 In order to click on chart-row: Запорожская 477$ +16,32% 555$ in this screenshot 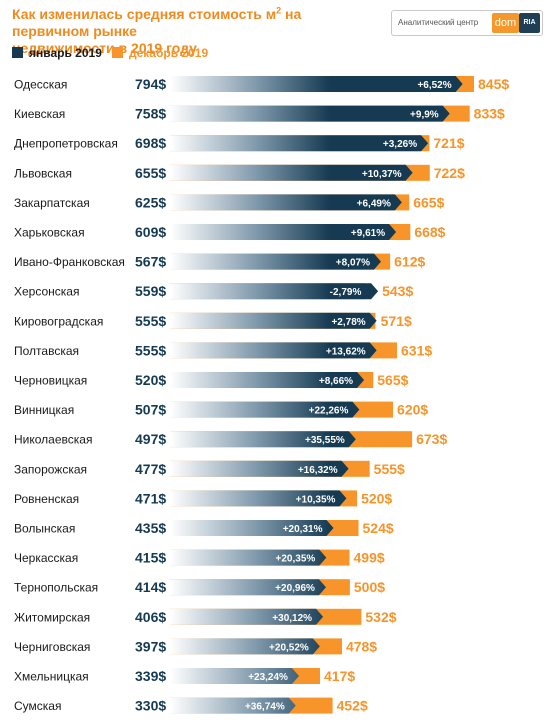, I will do `click(209, 468)`.